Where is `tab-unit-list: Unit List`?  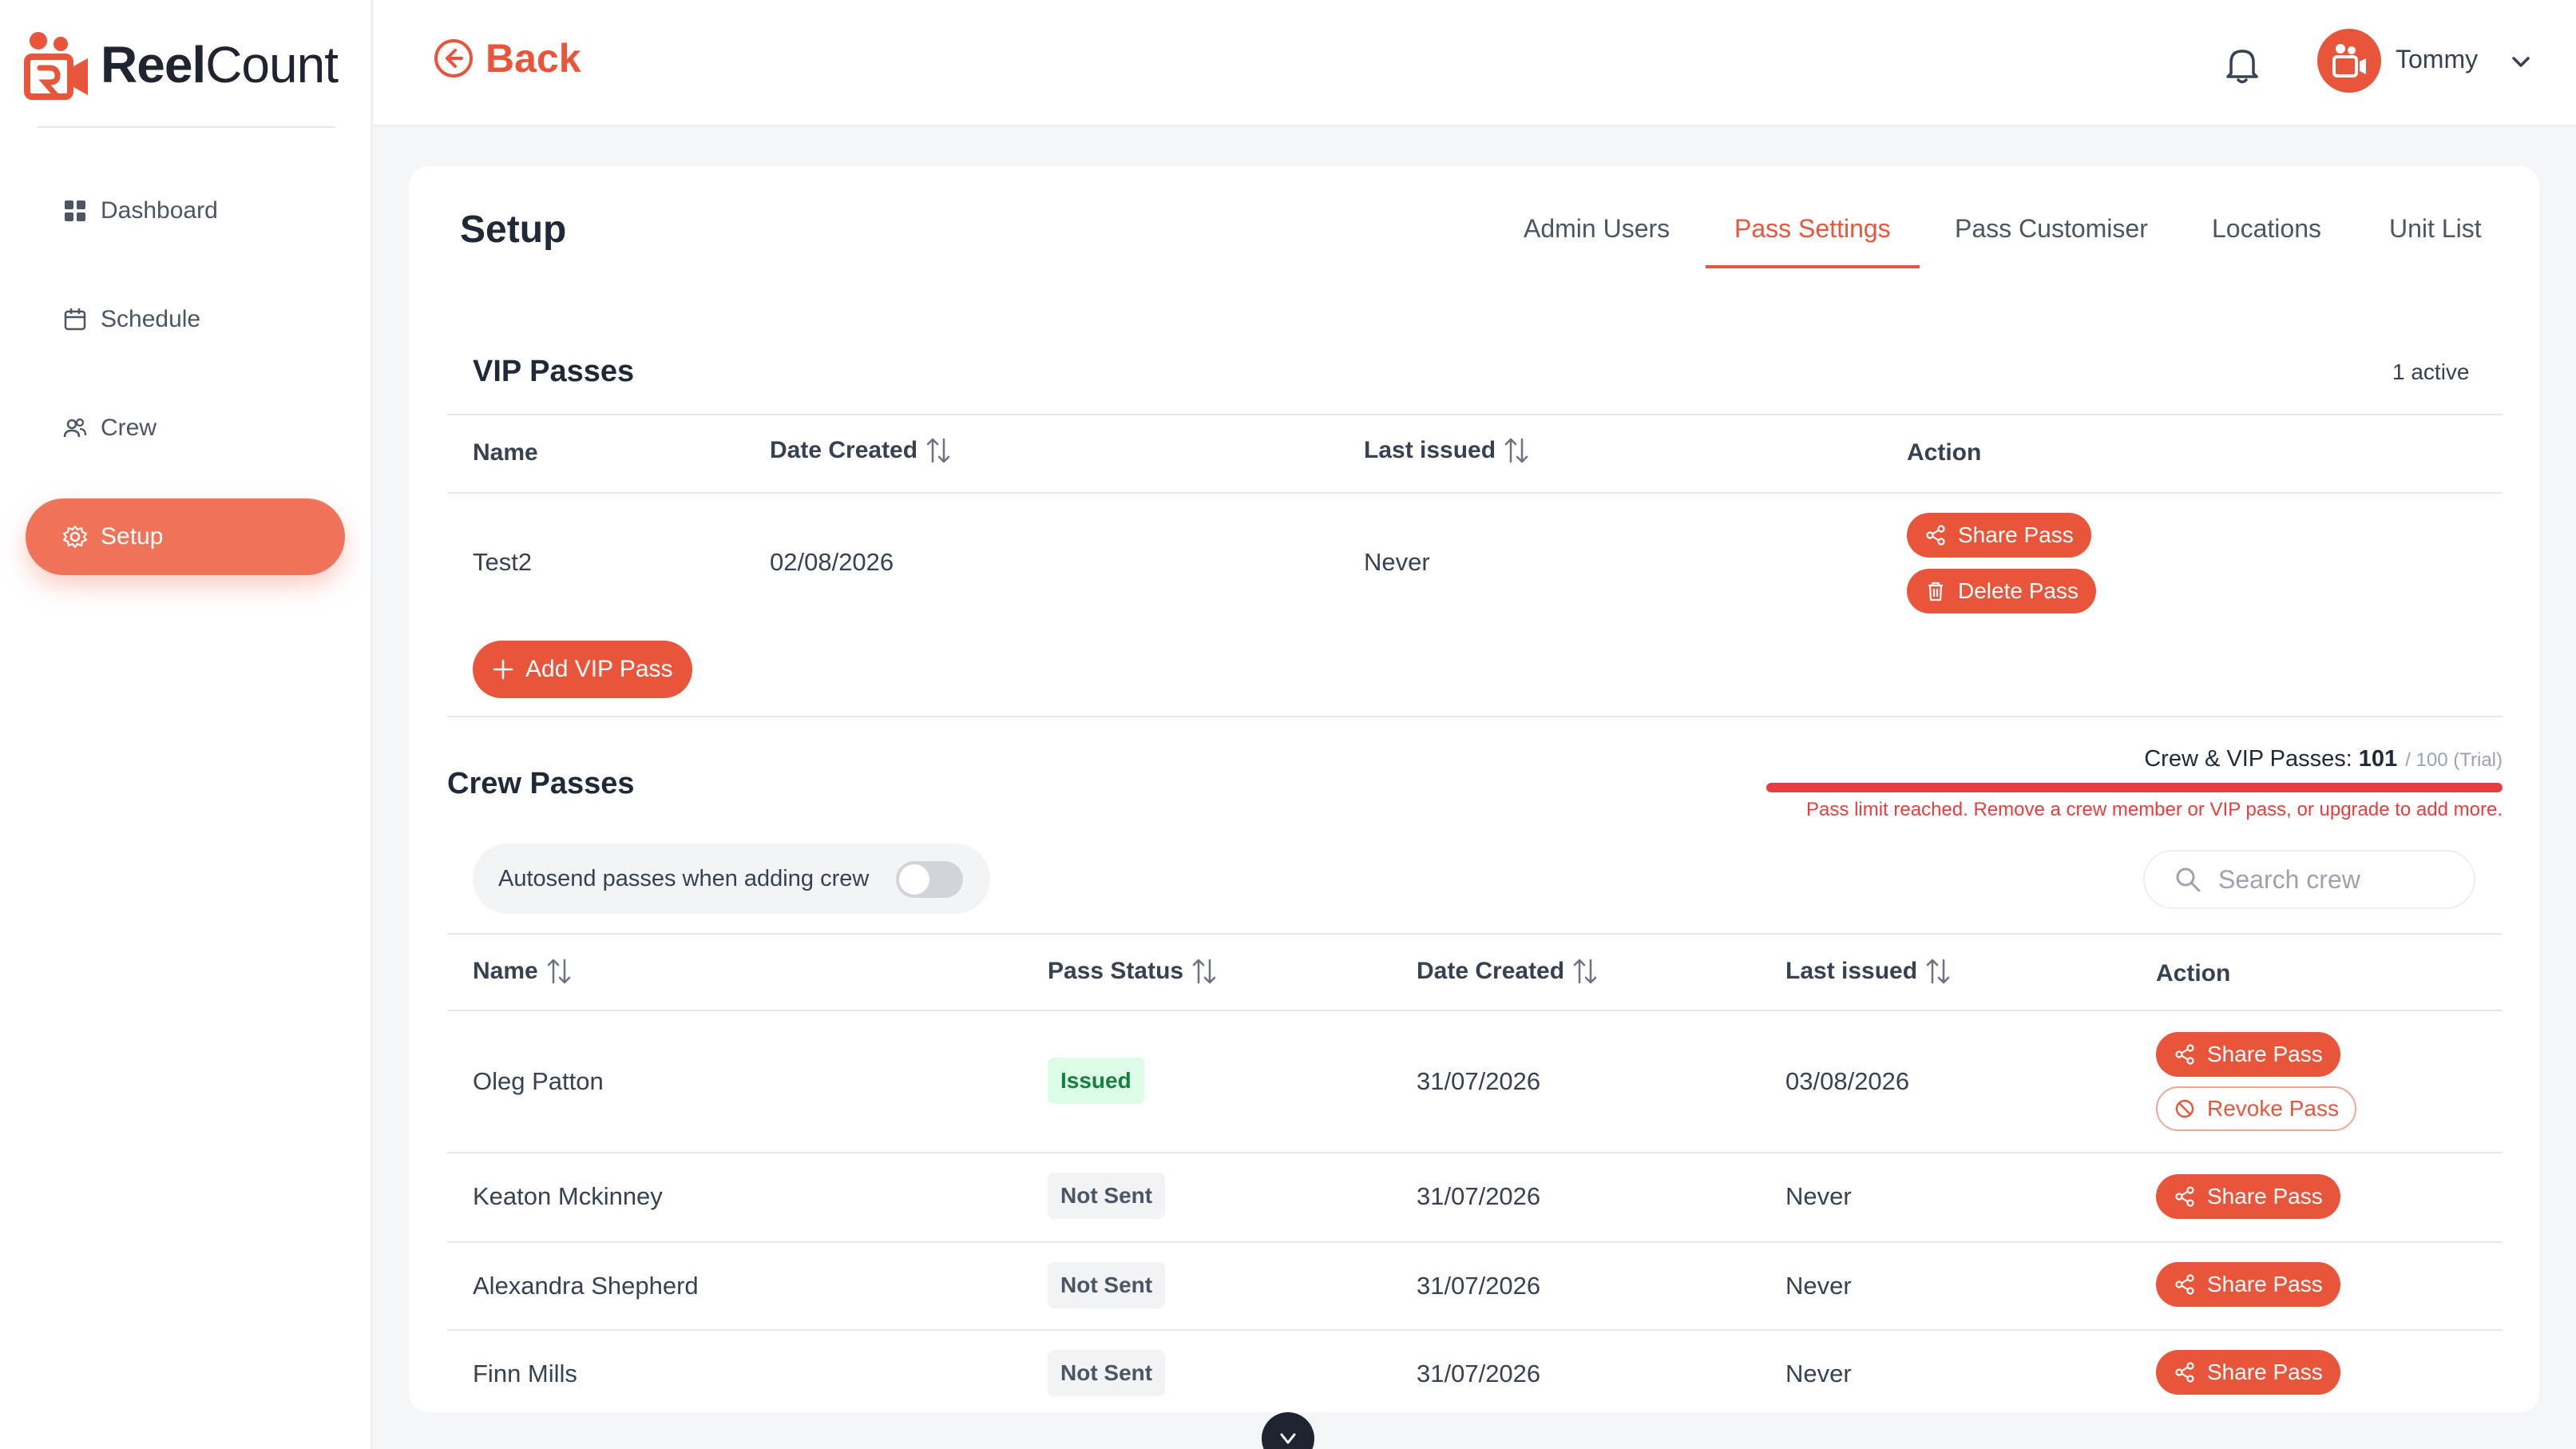
tab-unit-list: Unit List is located at coordinates (2435, 228).